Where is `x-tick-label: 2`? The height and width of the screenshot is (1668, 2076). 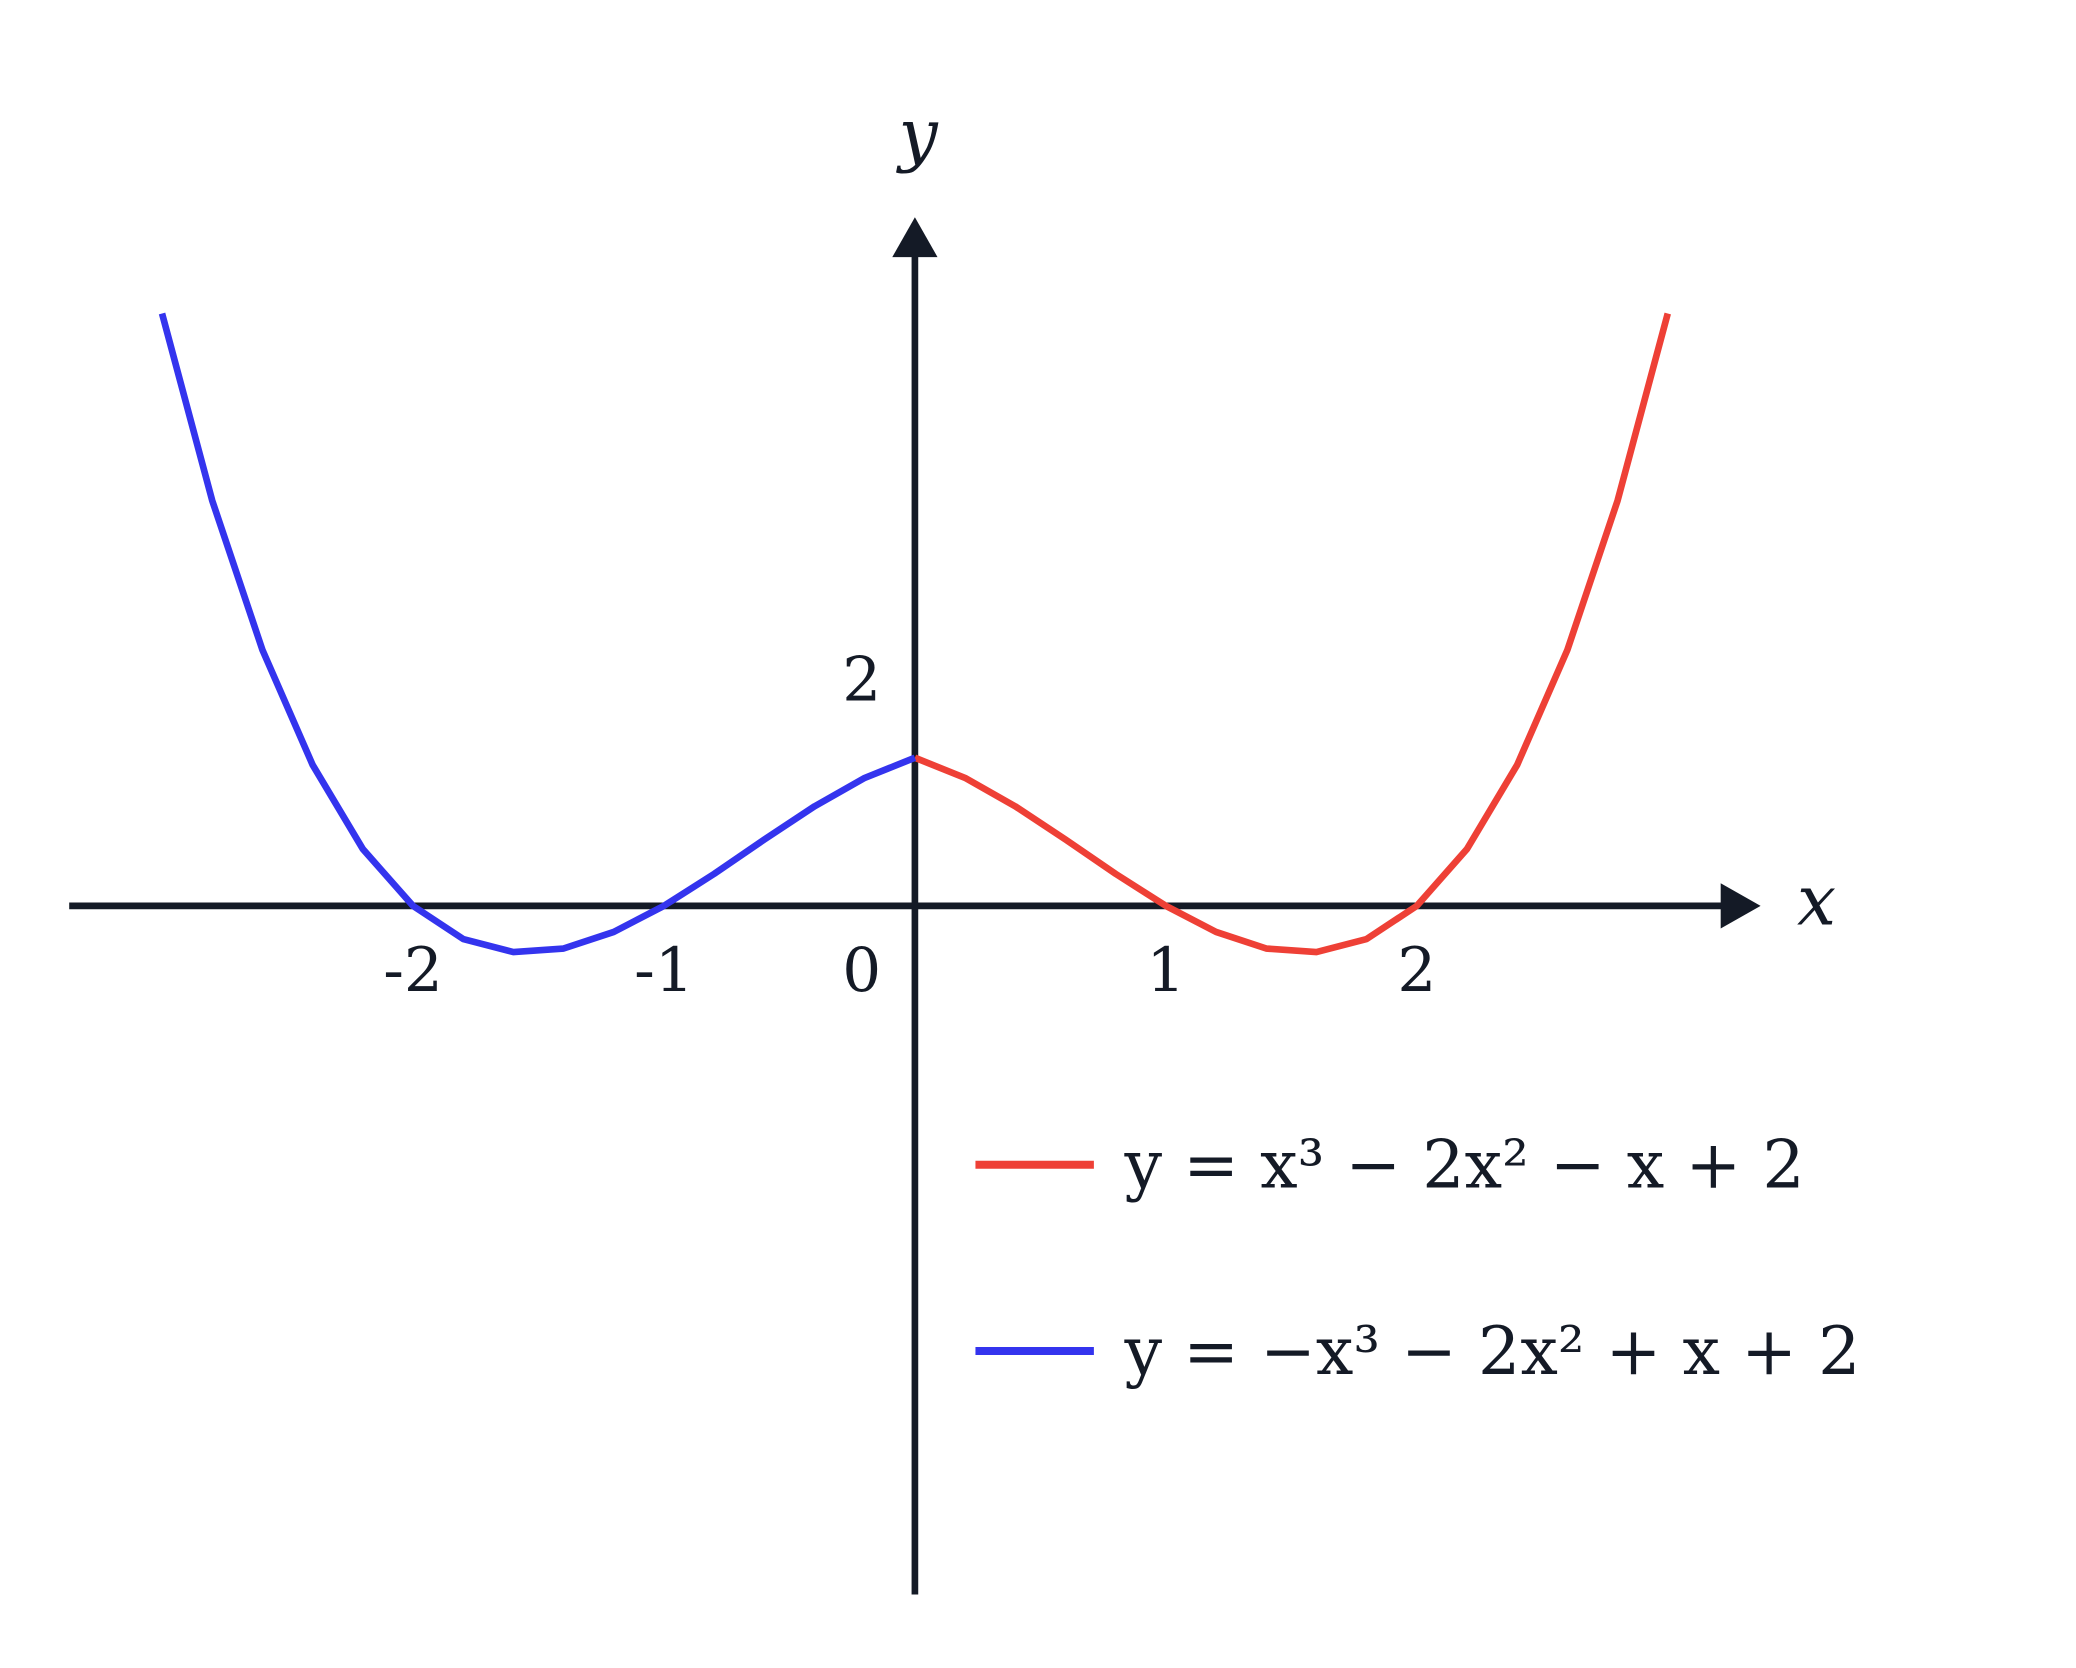 x-tick-label: 2 is located at coordinates (1416, 970).